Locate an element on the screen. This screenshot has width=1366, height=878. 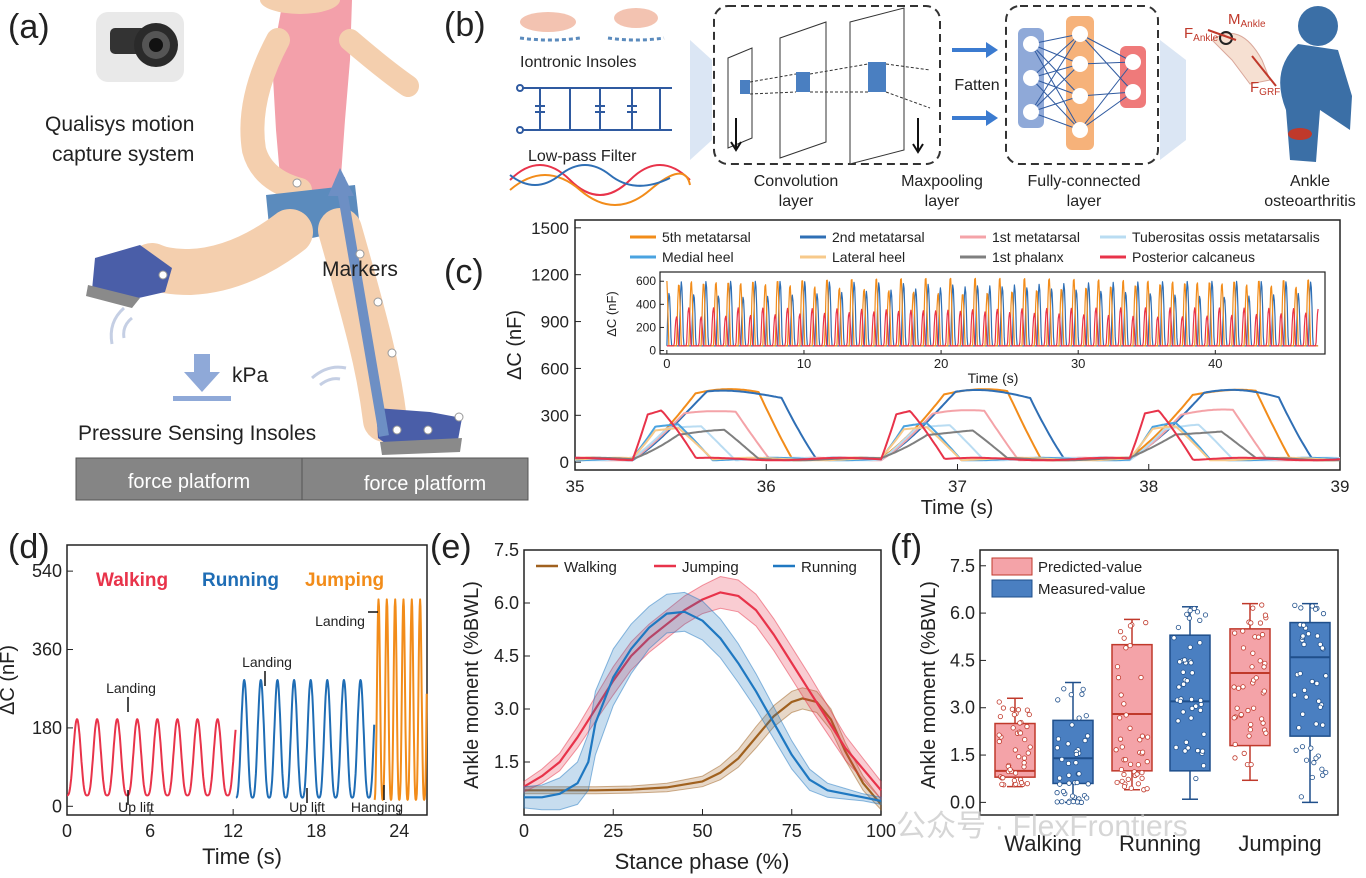
ankle-label-2: osteoarthritis is located at coordinates (1310, 201).